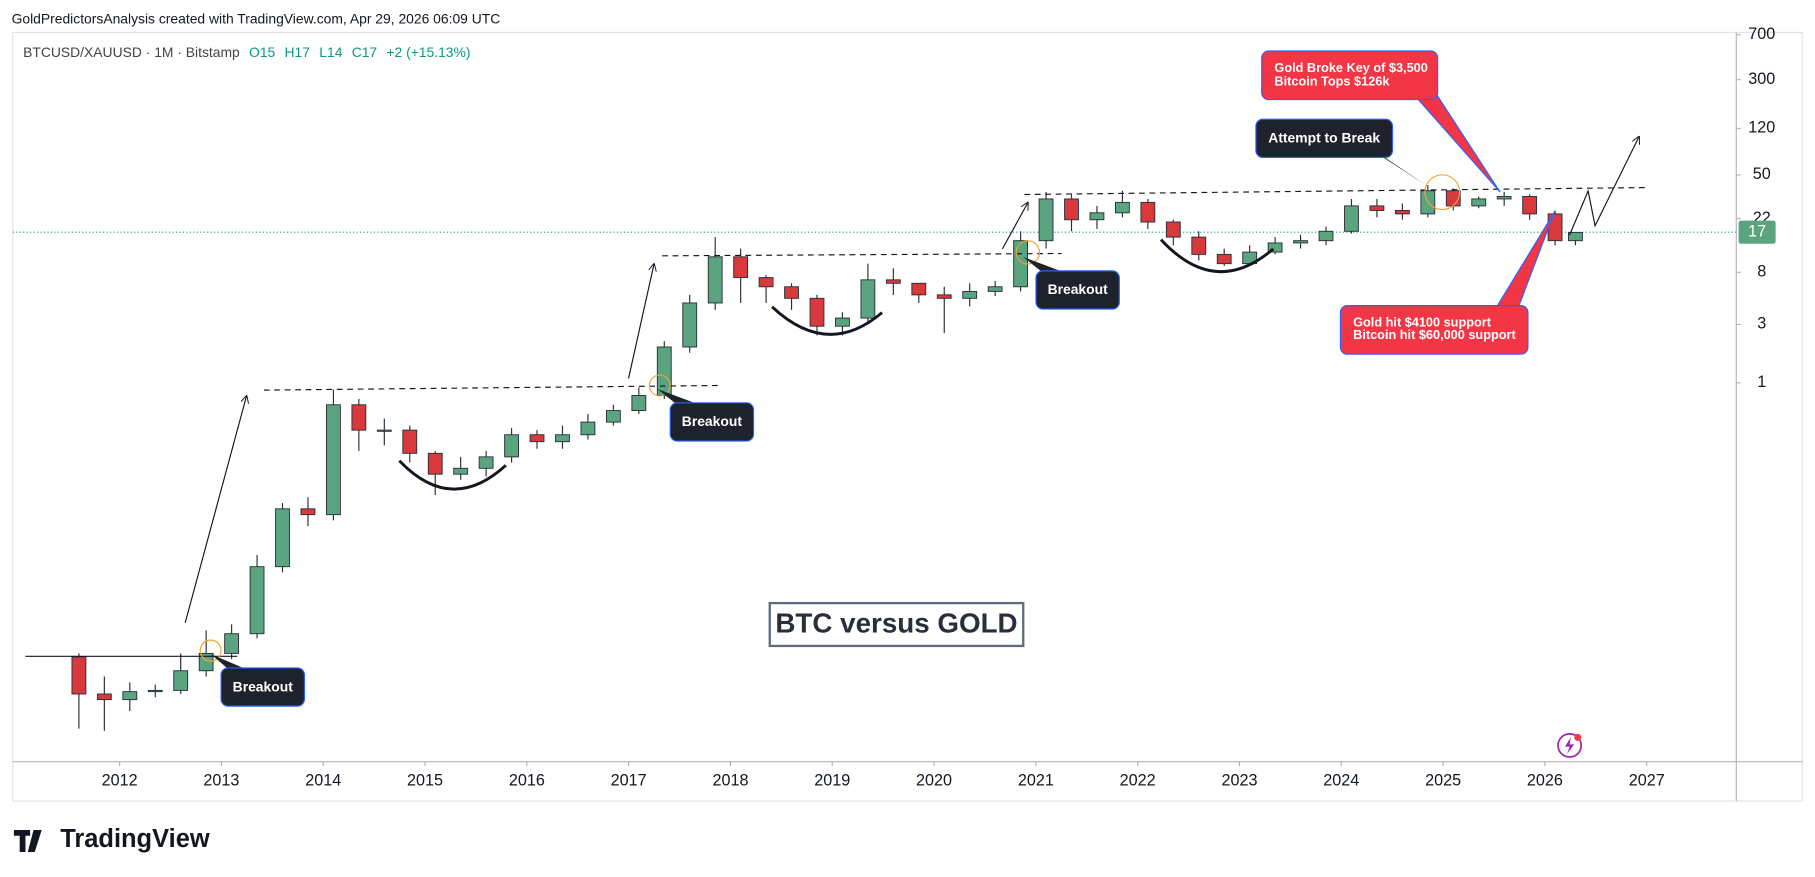 The image size is (1815, 877). Describe the element at coordinates (1761, 324) in the screenshot. I see `y-tick-label: 3` at that location.